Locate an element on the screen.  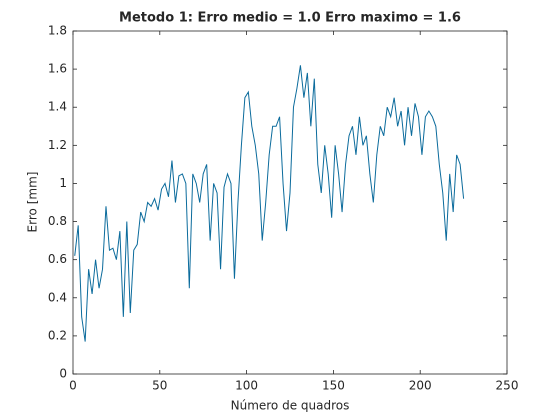
x-axis-label: Número de quadros is located at coordinates (290, 406).